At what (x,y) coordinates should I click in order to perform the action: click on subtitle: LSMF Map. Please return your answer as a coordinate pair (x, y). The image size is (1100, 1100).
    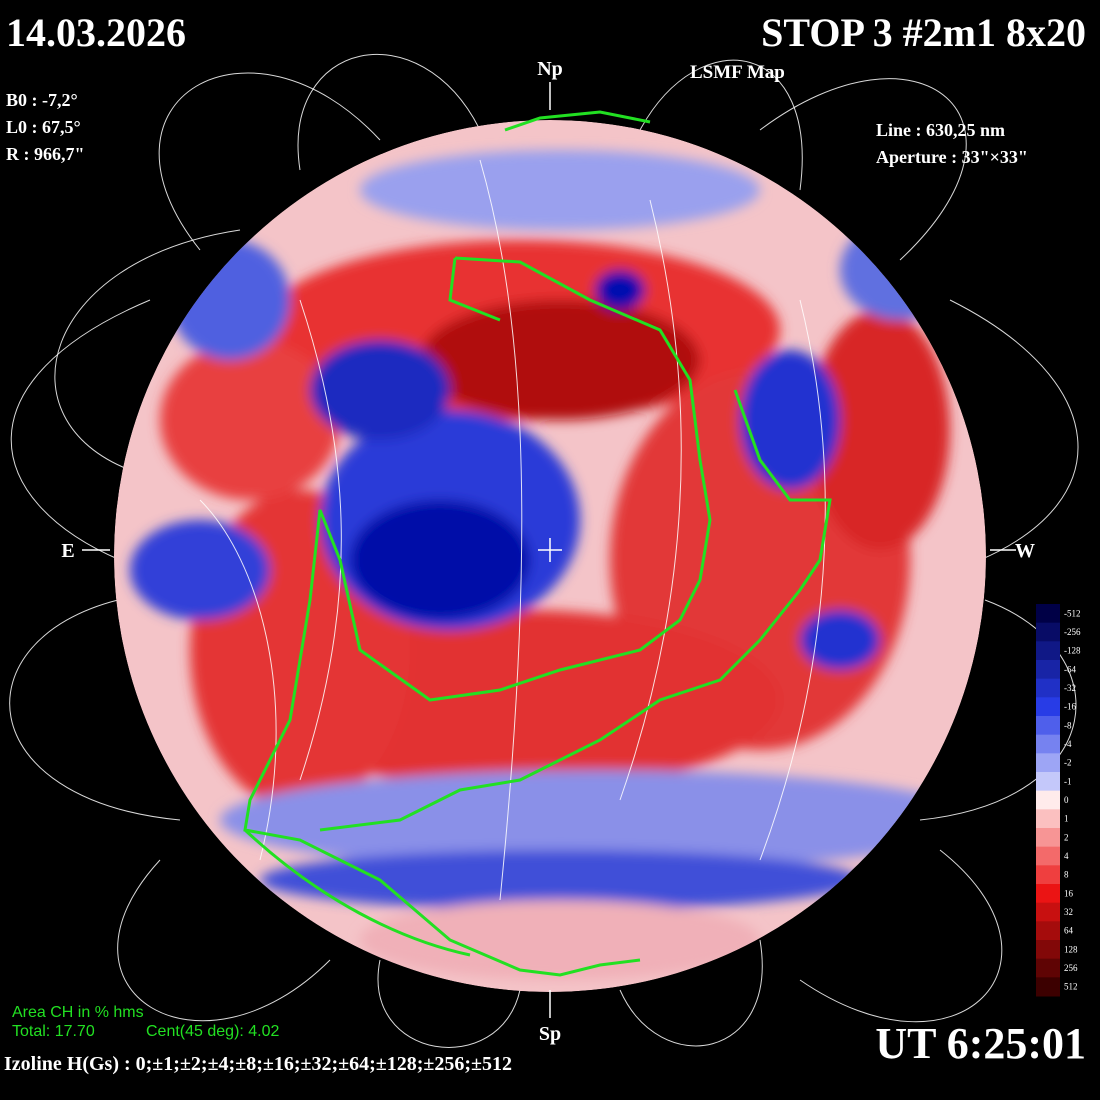
    Looking at the image, I should click on (737, 72).